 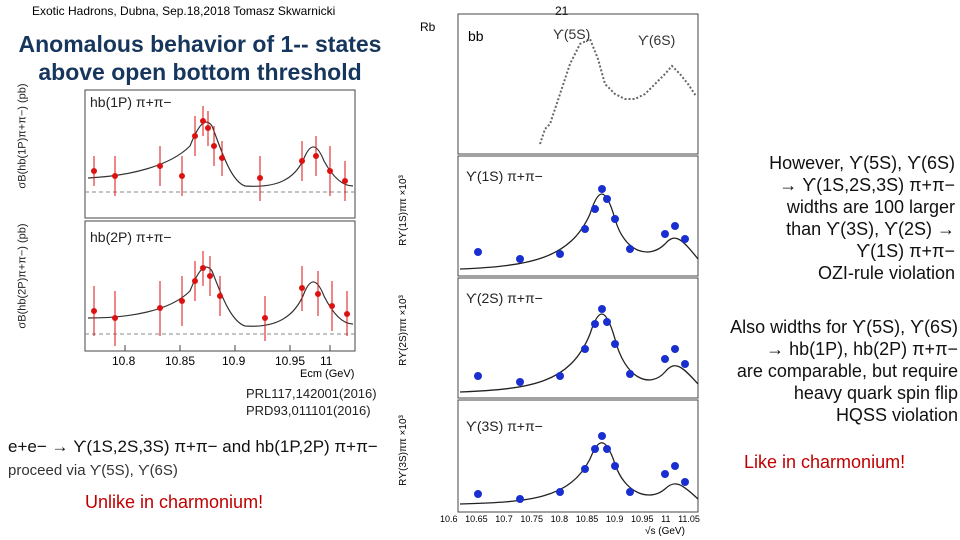 I want to click on hb2p-frame, so click(x=220, y=286).